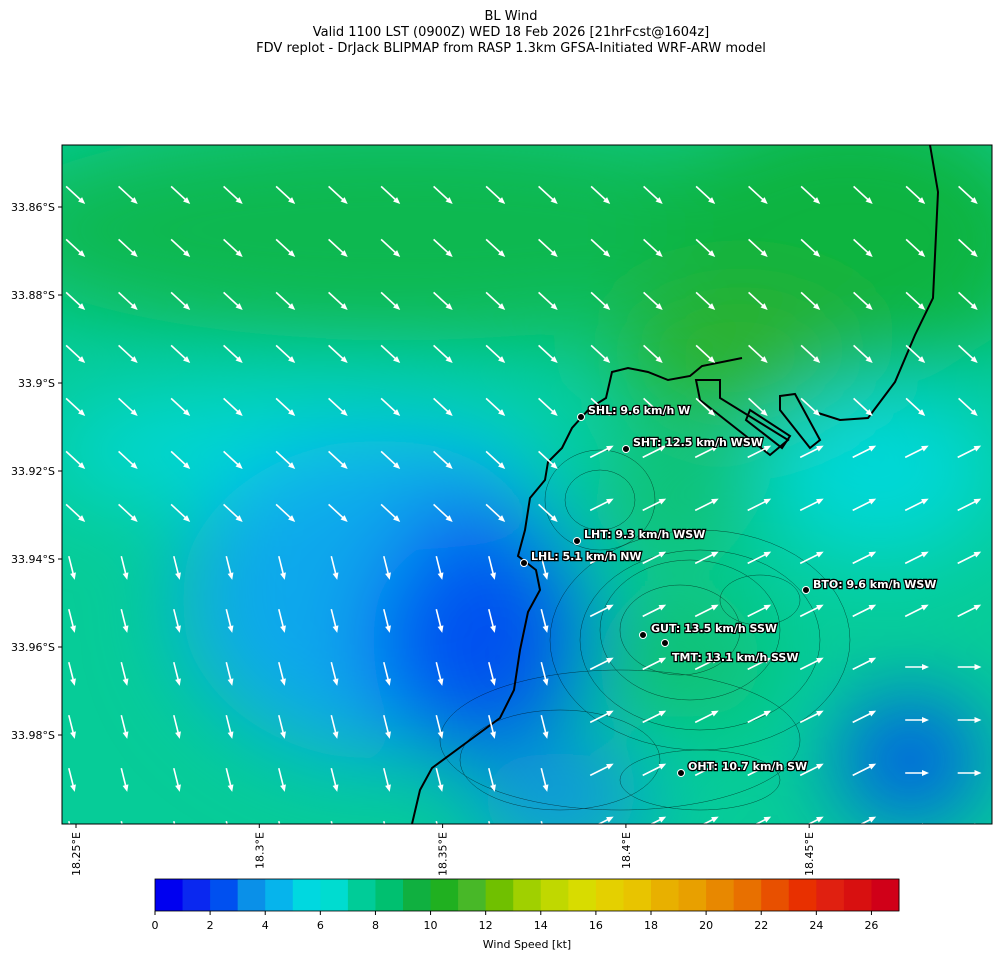 The width and height of the screenshot is (1001, 966). Describe the element at coordinates (596, 925) in the screenshot. I see `colorbar-tick-label: 16` at that location.